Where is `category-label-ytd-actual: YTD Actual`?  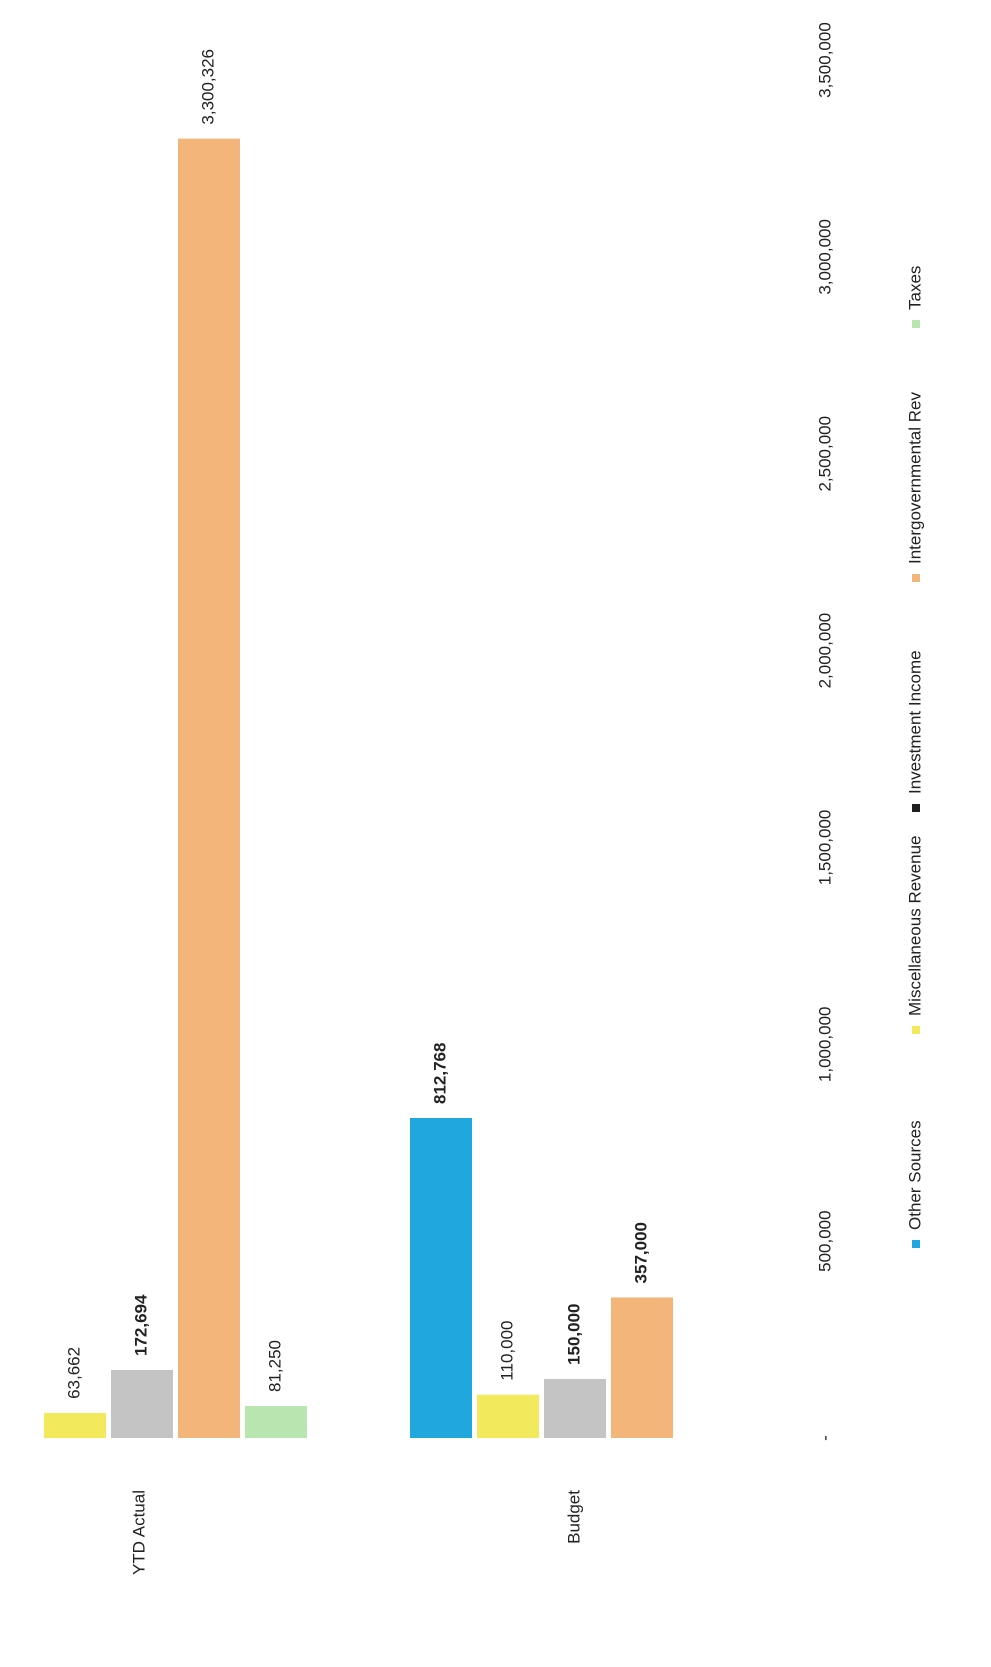
category-label-ytd-actual: YTD Actual is located at coordinates (138, 1532).